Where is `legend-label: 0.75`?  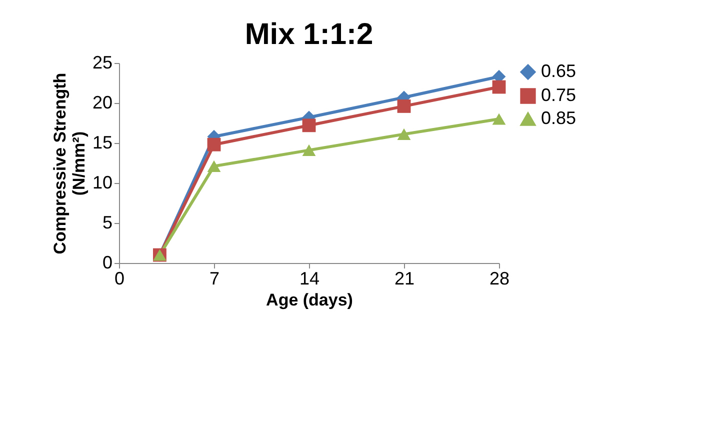 legend-label: 0.75 is located at coordinates (558, 95).